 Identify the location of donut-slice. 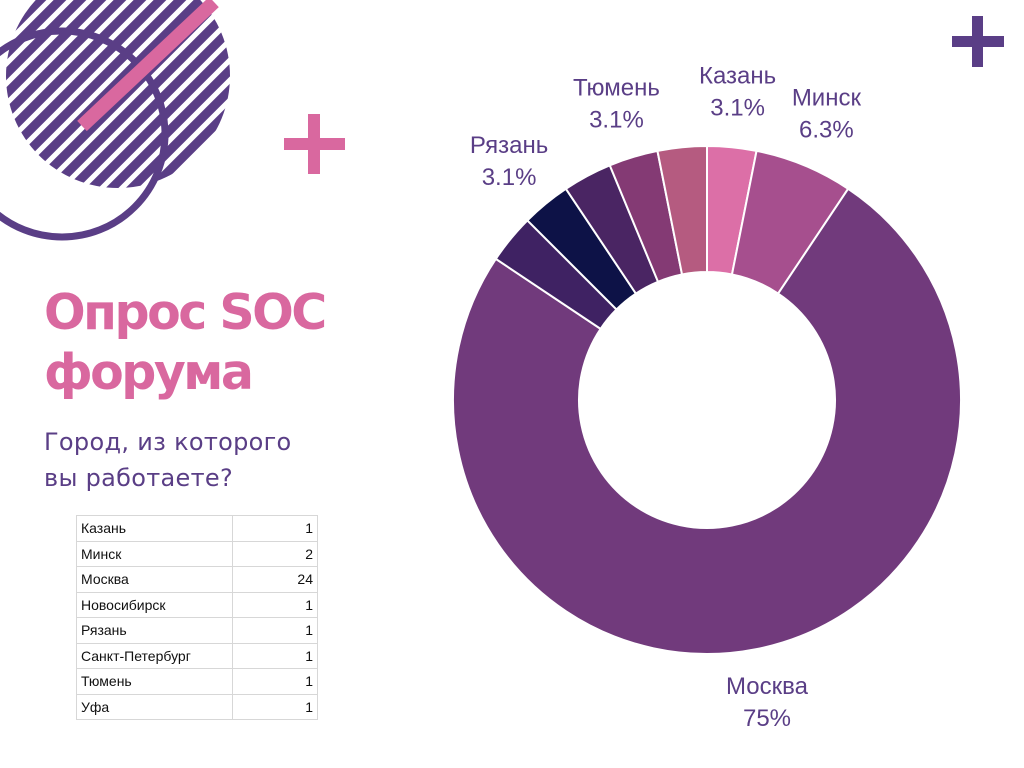
(682, 210).